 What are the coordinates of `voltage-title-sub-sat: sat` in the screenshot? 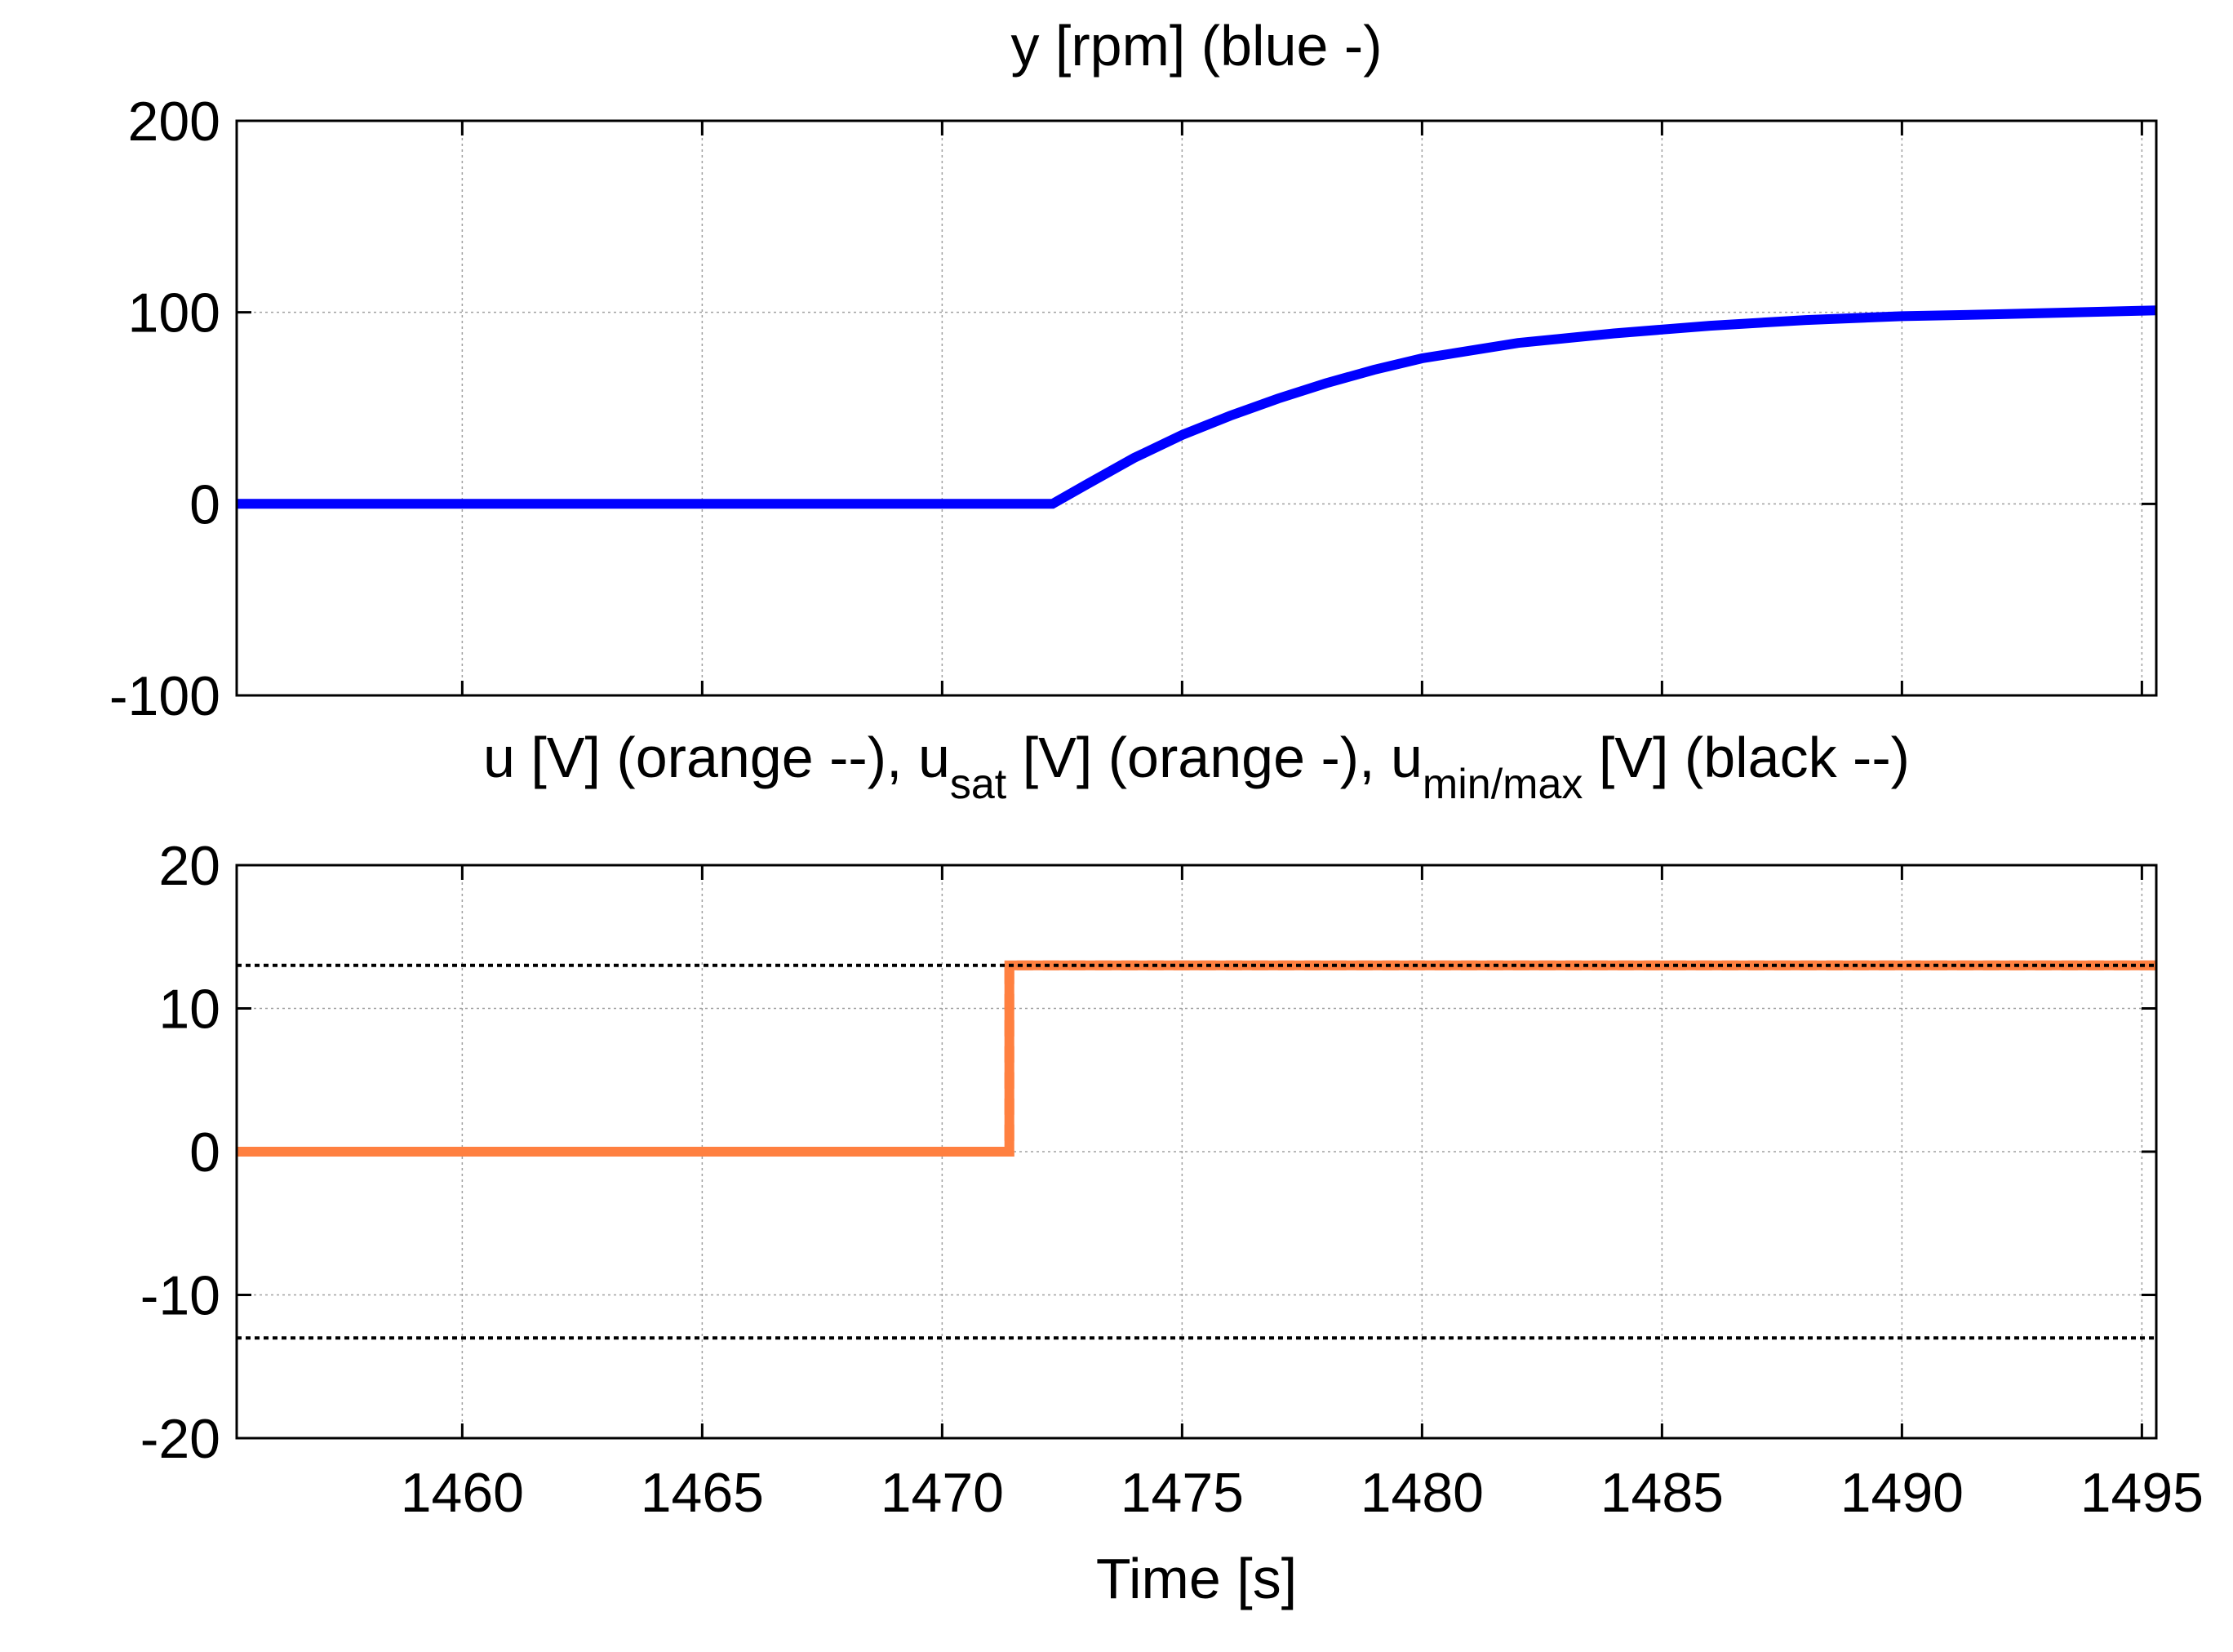 It's located at (979, 784).